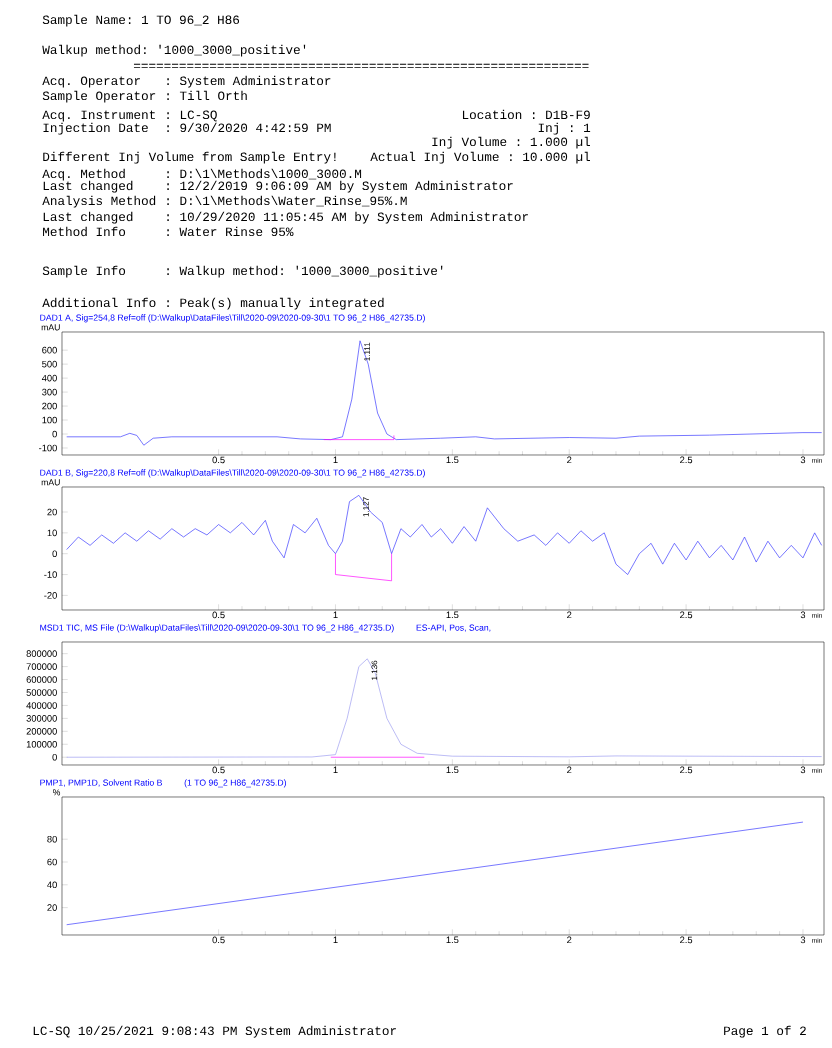 This screenshot has height=1048, width=832. I want to click on text: Walkup method: '1000_3000_positive', so click(174, 50).